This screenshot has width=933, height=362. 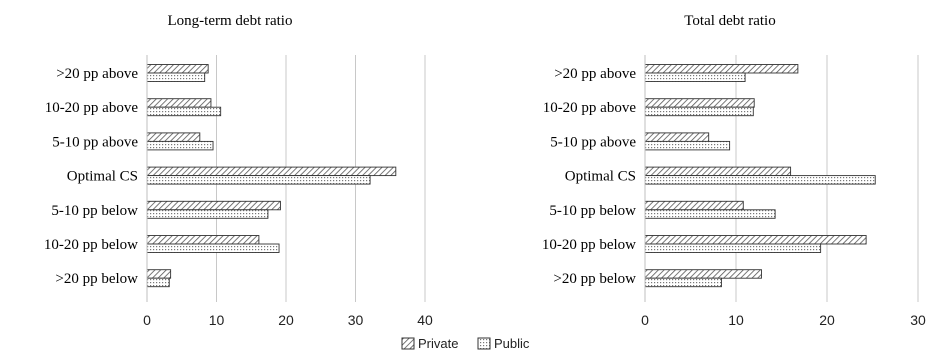 I want to click on chart-title: Long-term debt ratio, so click(x=230, y=21).